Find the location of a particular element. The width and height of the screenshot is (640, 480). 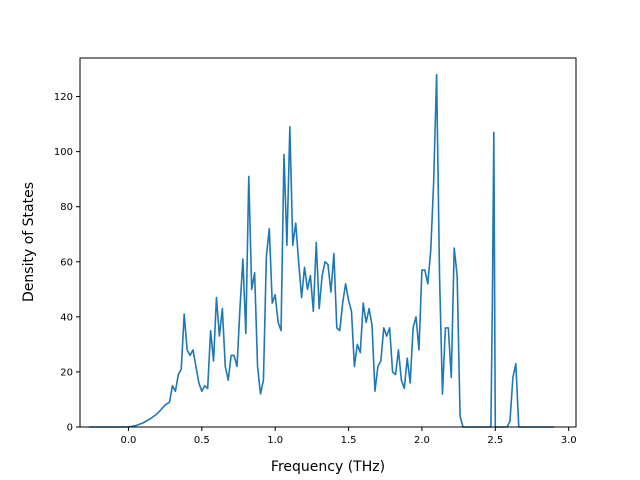

x-tick-label: 1.5 is located at coordinates (349, 440).